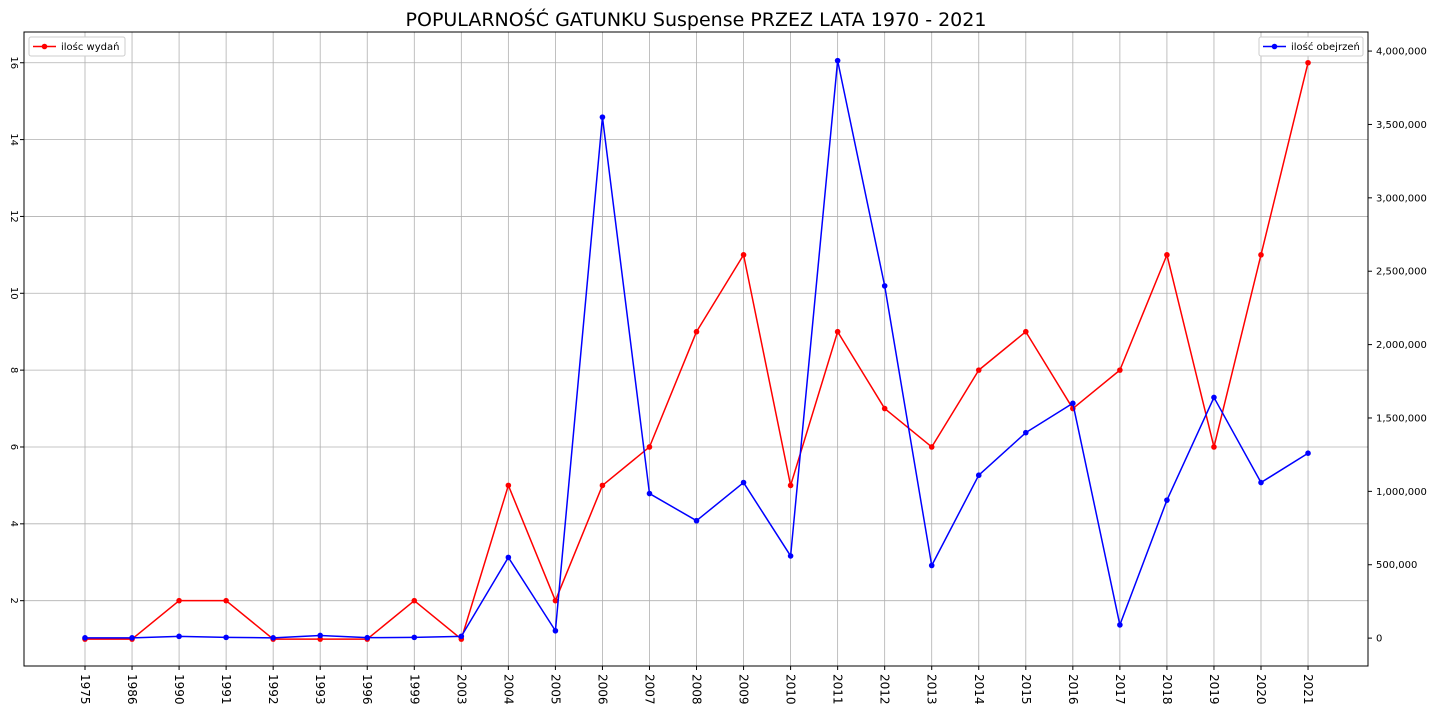  Describe the element at coordinates (744, 689) in the screenshot. I see `x-tick-label: 2009` at that location.